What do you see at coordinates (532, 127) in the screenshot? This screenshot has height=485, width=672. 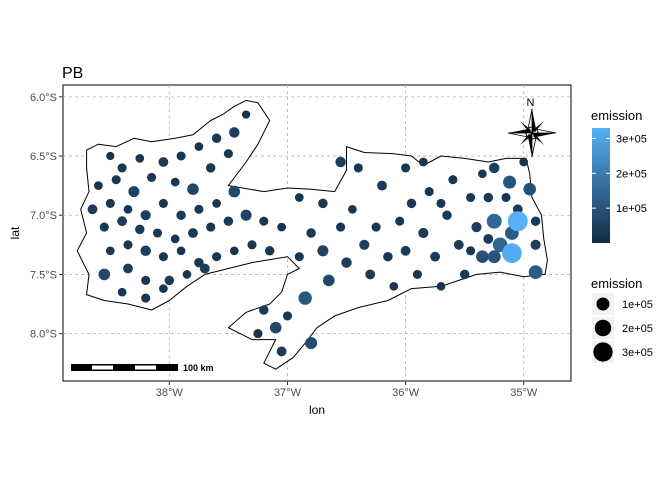 I see `north-arrow: N` at bounding box center [532, 127].